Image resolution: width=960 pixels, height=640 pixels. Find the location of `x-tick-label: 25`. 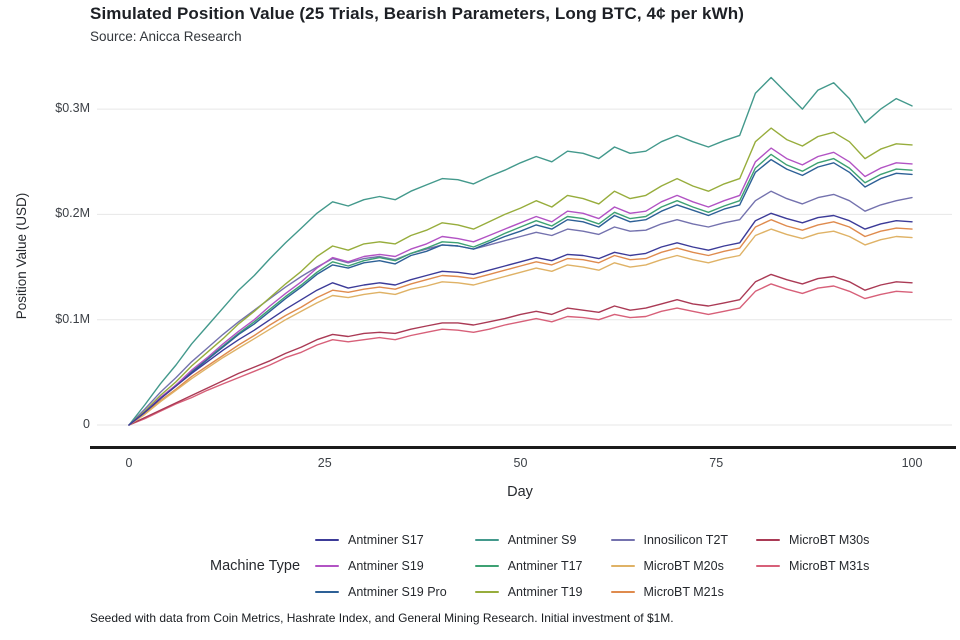

x-tick-label: 25 is located at coordinates (324, 463).